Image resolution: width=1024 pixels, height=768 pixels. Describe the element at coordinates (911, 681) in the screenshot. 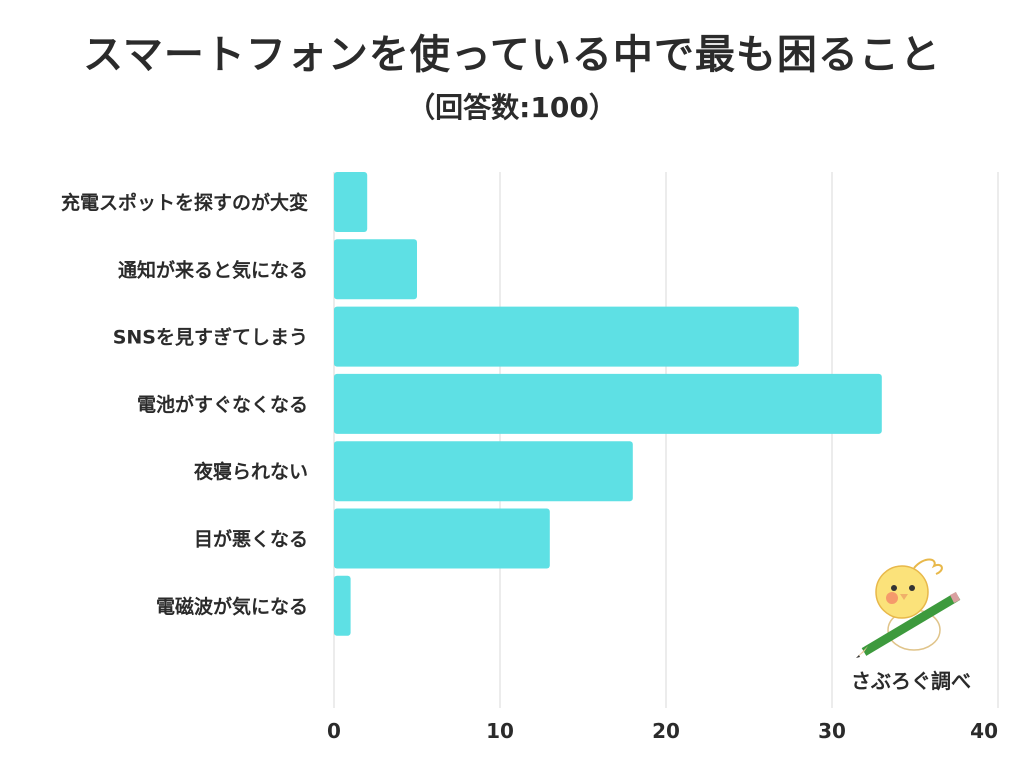

I see `source-credit: さぶろぐ調べ` at that location.